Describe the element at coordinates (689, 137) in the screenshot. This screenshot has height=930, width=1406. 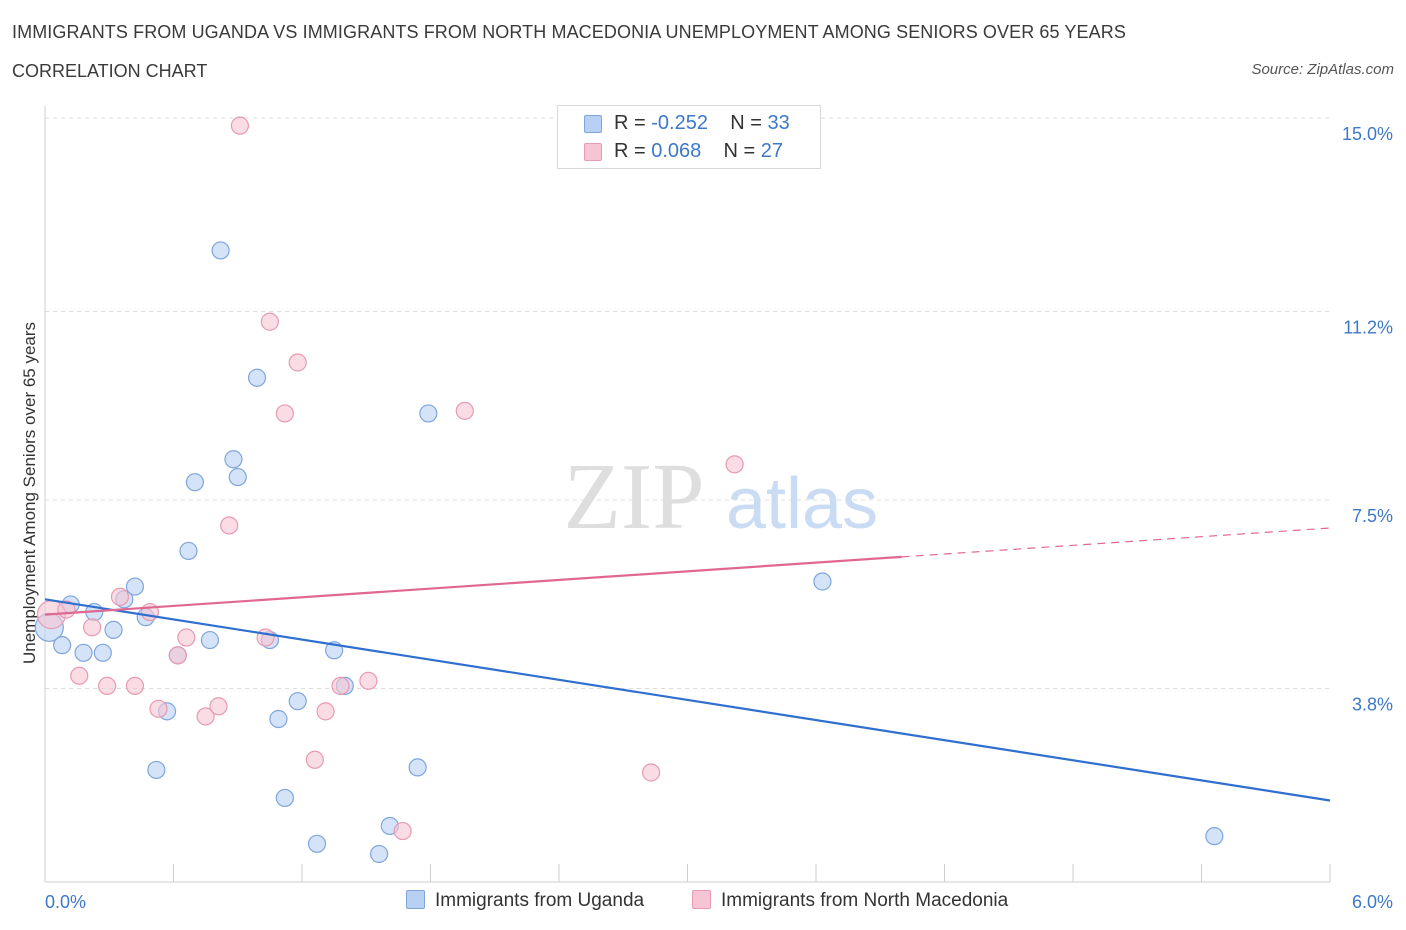
I see `correlation-legend: R = -0.252 N = 33 R = 0.068 N = 27` at that location.